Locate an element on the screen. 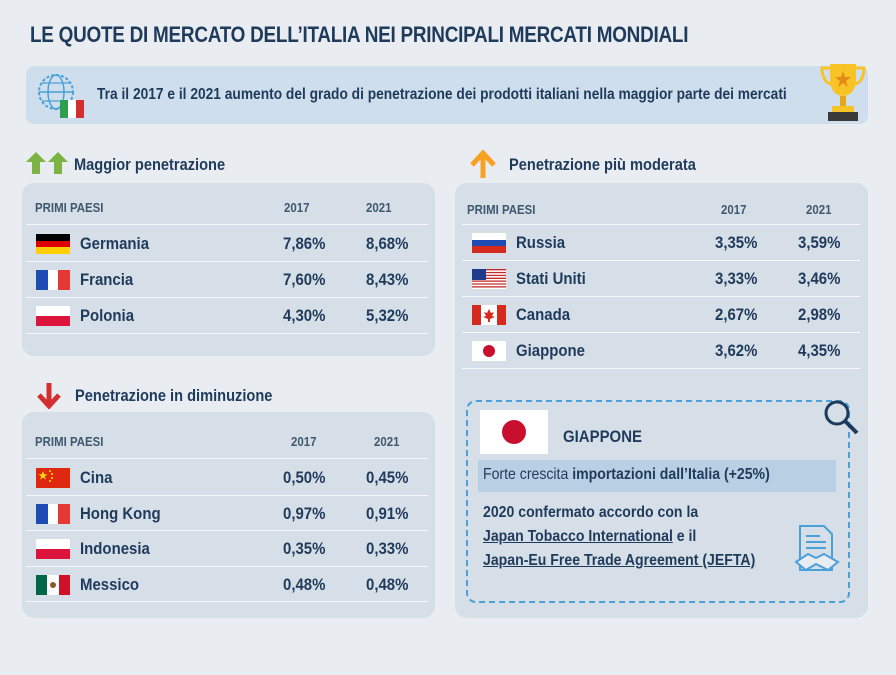  arrow-up-orange-icon is located at coordinates (483, 164).